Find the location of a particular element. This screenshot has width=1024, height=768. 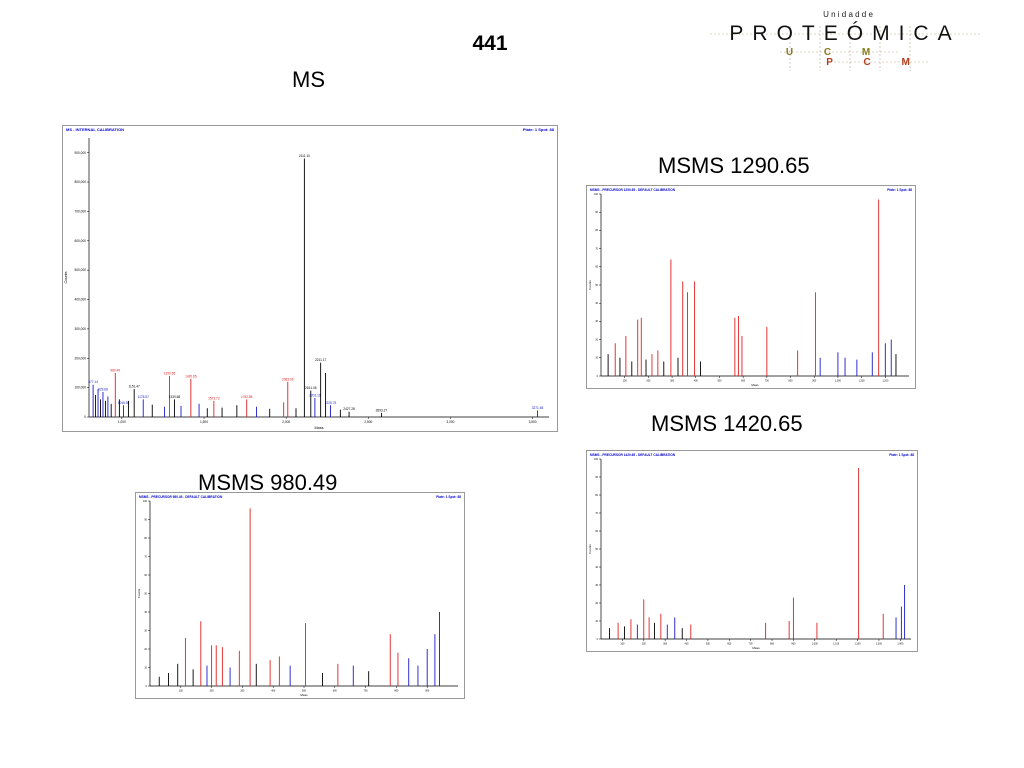

msms2-x-tick-label: 700 is located at coordinates (751, 643).